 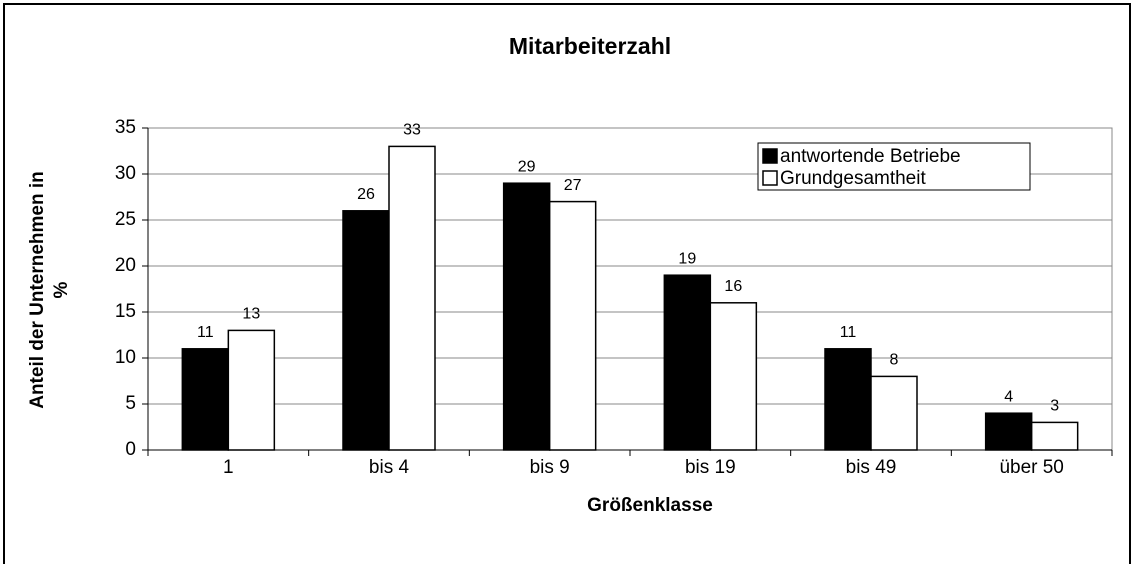 I want to click on y-tick-label: 15, so click(x=125, y=311).